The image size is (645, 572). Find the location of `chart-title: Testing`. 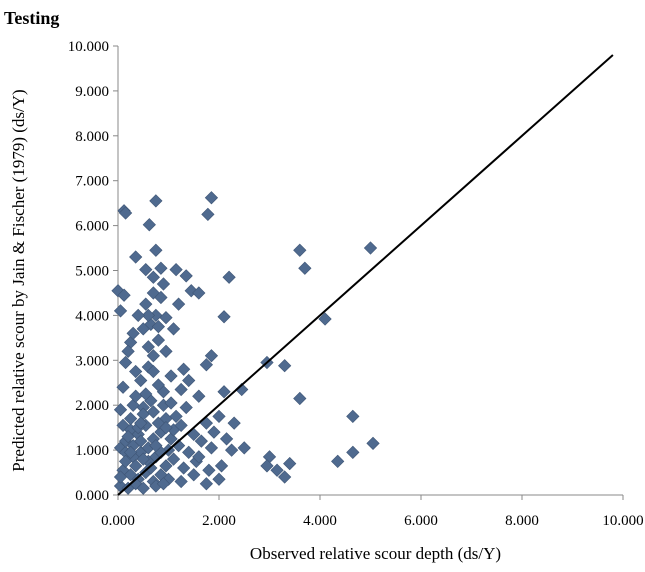

chart-title: Testing is located at coordinates (31, 18).